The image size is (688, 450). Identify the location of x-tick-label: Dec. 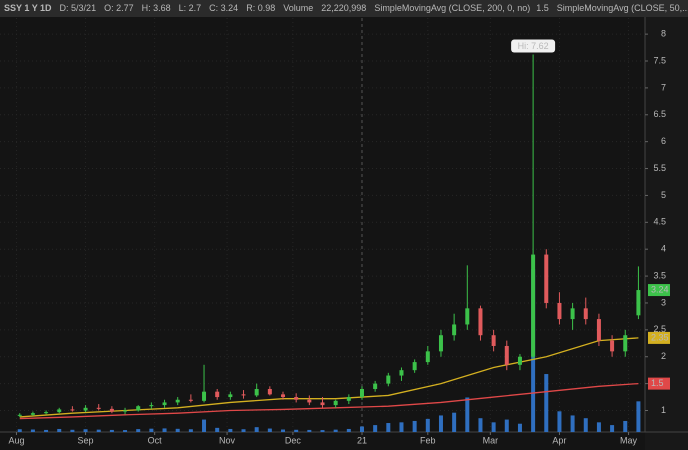
(293, 440).